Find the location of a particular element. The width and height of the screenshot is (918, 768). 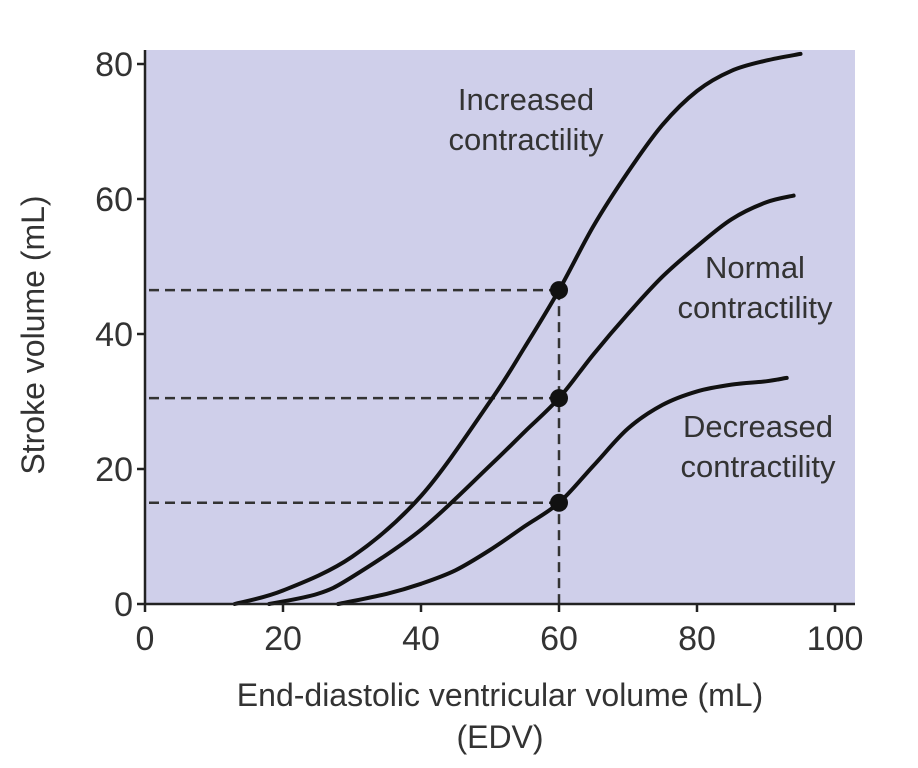

label-increased-contractility-line-1: Increased is located at coordinates (526, 99).